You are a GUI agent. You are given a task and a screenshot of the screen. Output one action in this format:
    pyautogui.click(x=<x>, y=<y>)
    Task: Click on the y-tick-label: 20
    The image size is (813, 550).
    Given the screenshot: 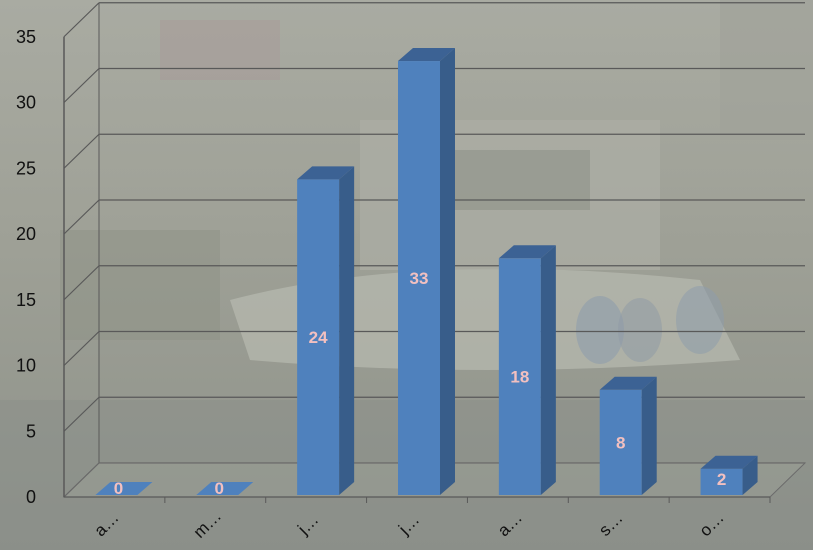 What is the action you would take?
    pyautogui.click(x=26, y=234)
    